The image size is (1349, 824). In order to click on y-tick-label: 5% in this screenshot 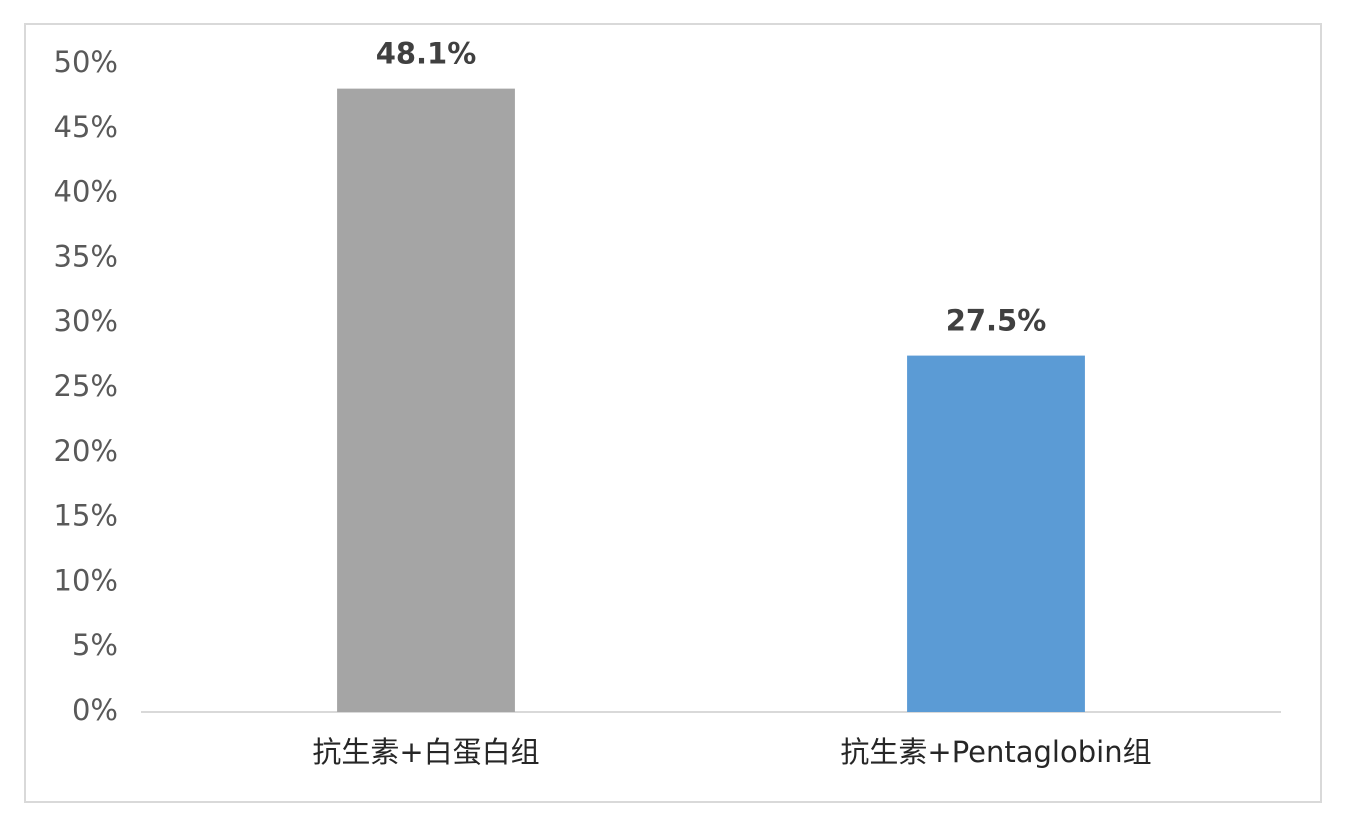, I will do `click(95, 645)`.